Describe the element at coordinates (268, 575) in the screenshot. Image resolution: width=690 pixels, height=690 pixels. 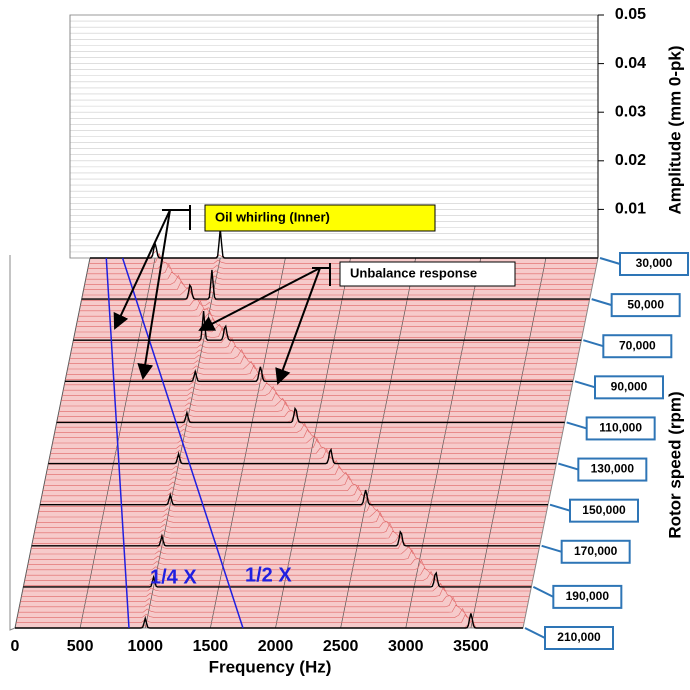
I see `annotation: 1/2 X` at that location.